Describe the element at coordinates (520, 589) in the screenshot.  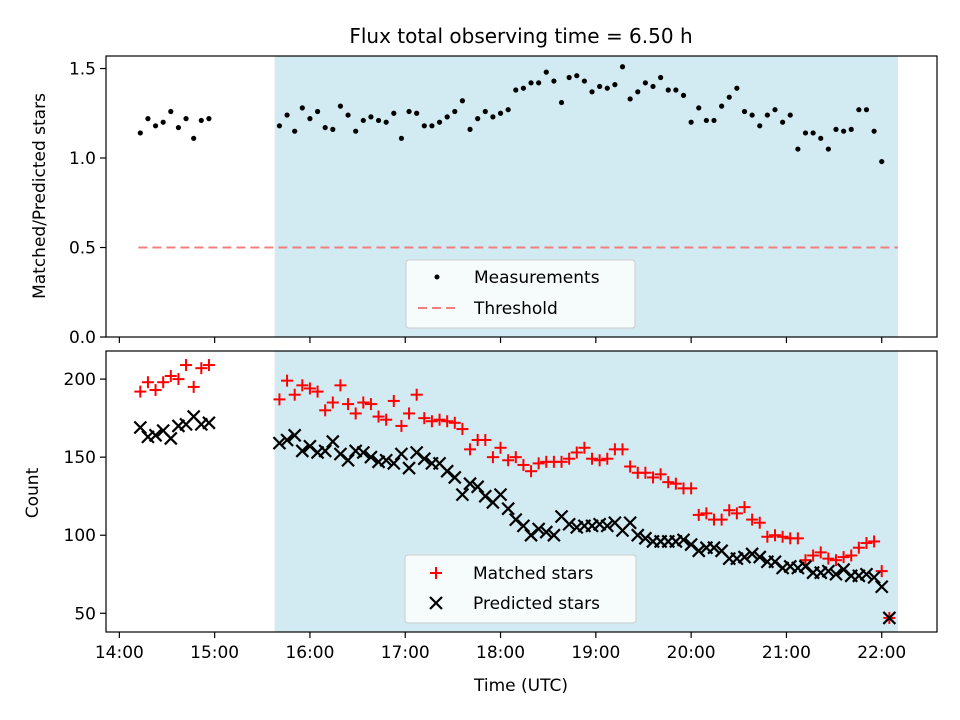
I see `bottom-legend: Matched stars Predicted stars` at that location.